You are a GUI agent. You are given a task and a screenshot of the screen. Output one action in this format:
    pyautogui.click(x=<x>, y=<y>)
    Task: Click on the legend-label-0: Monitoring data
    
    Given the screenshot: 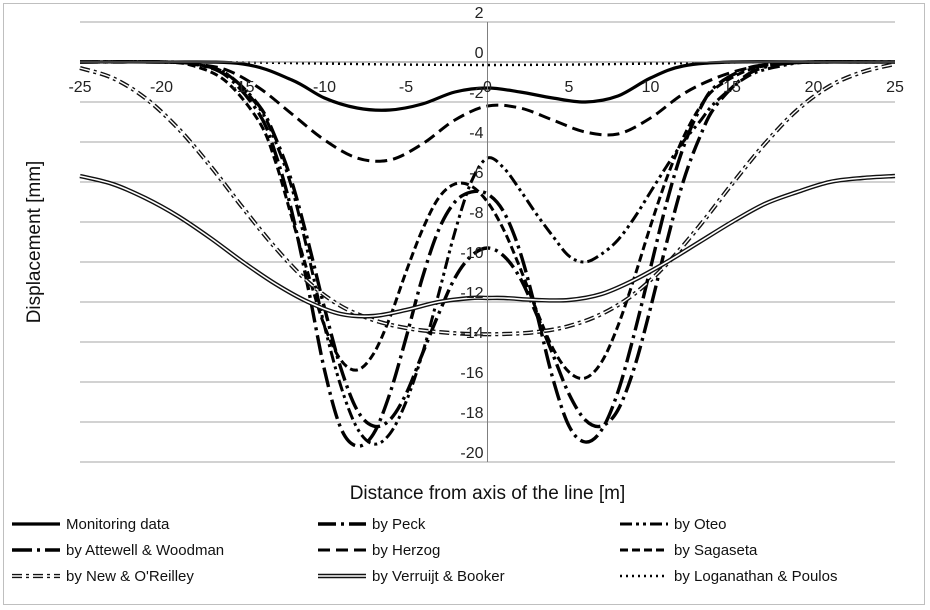 What is the action you would take?
    pyautogui.click(x=118, y=524)
    